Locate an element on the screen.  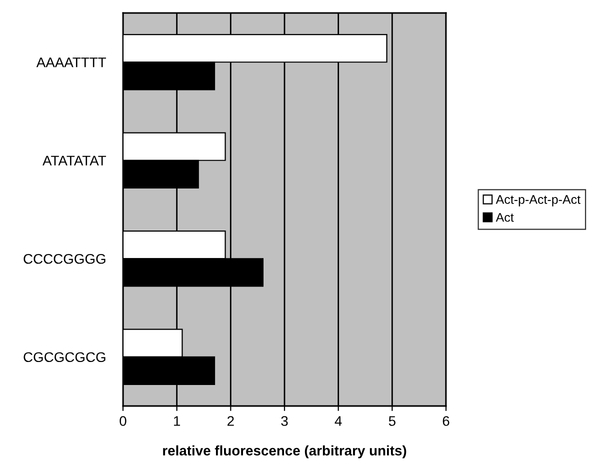
x-tick-label: 0 is located at coordinates (123, 421).